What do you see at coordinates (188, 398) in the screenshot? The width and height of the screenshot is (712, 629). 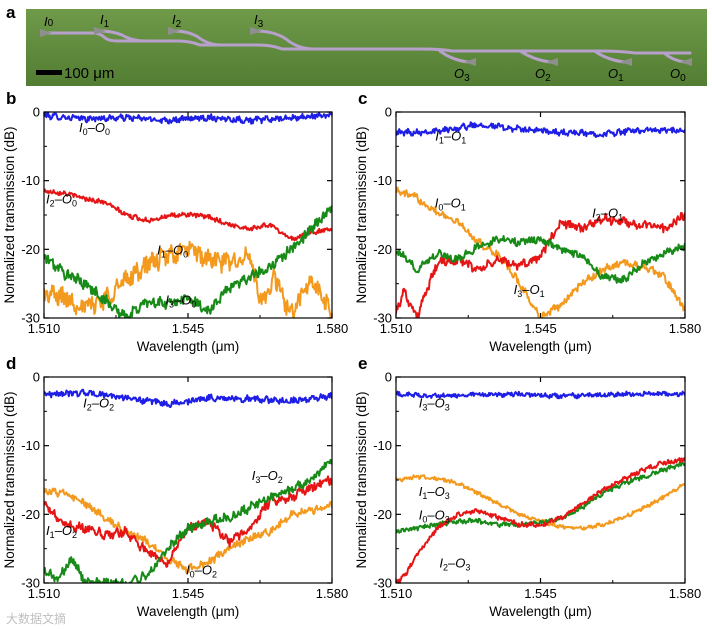 I see `series-line-I2–O2` at bounding box center [188, 398].